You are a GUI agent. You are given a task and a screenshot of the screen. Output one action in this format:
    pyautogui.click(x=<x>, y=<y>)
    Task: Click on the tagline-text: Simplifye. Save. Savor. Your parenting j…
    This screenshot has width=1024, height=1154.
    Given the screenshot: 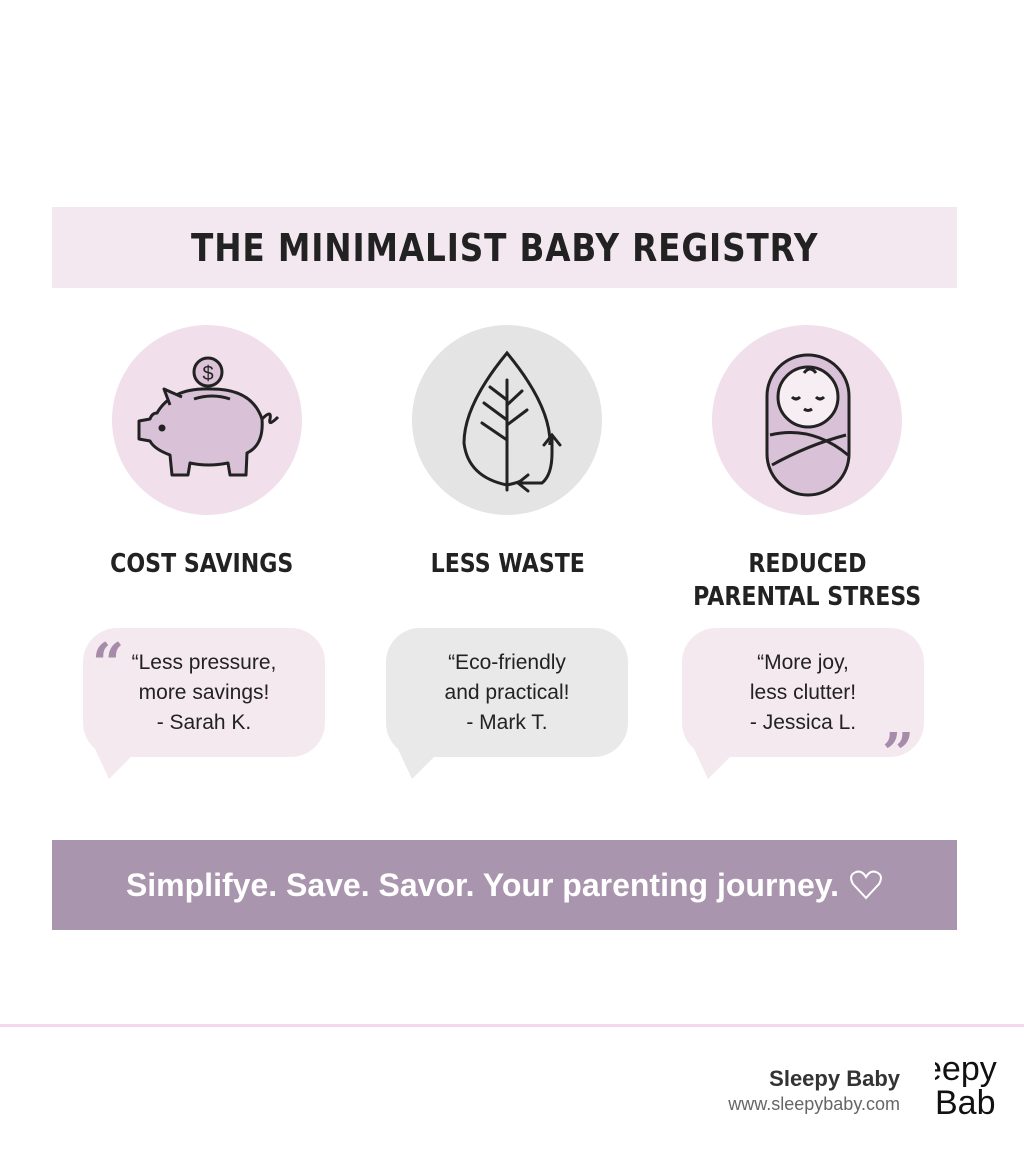 What is the action you would take?
    pyautogui.click(x=482, y=884)
    